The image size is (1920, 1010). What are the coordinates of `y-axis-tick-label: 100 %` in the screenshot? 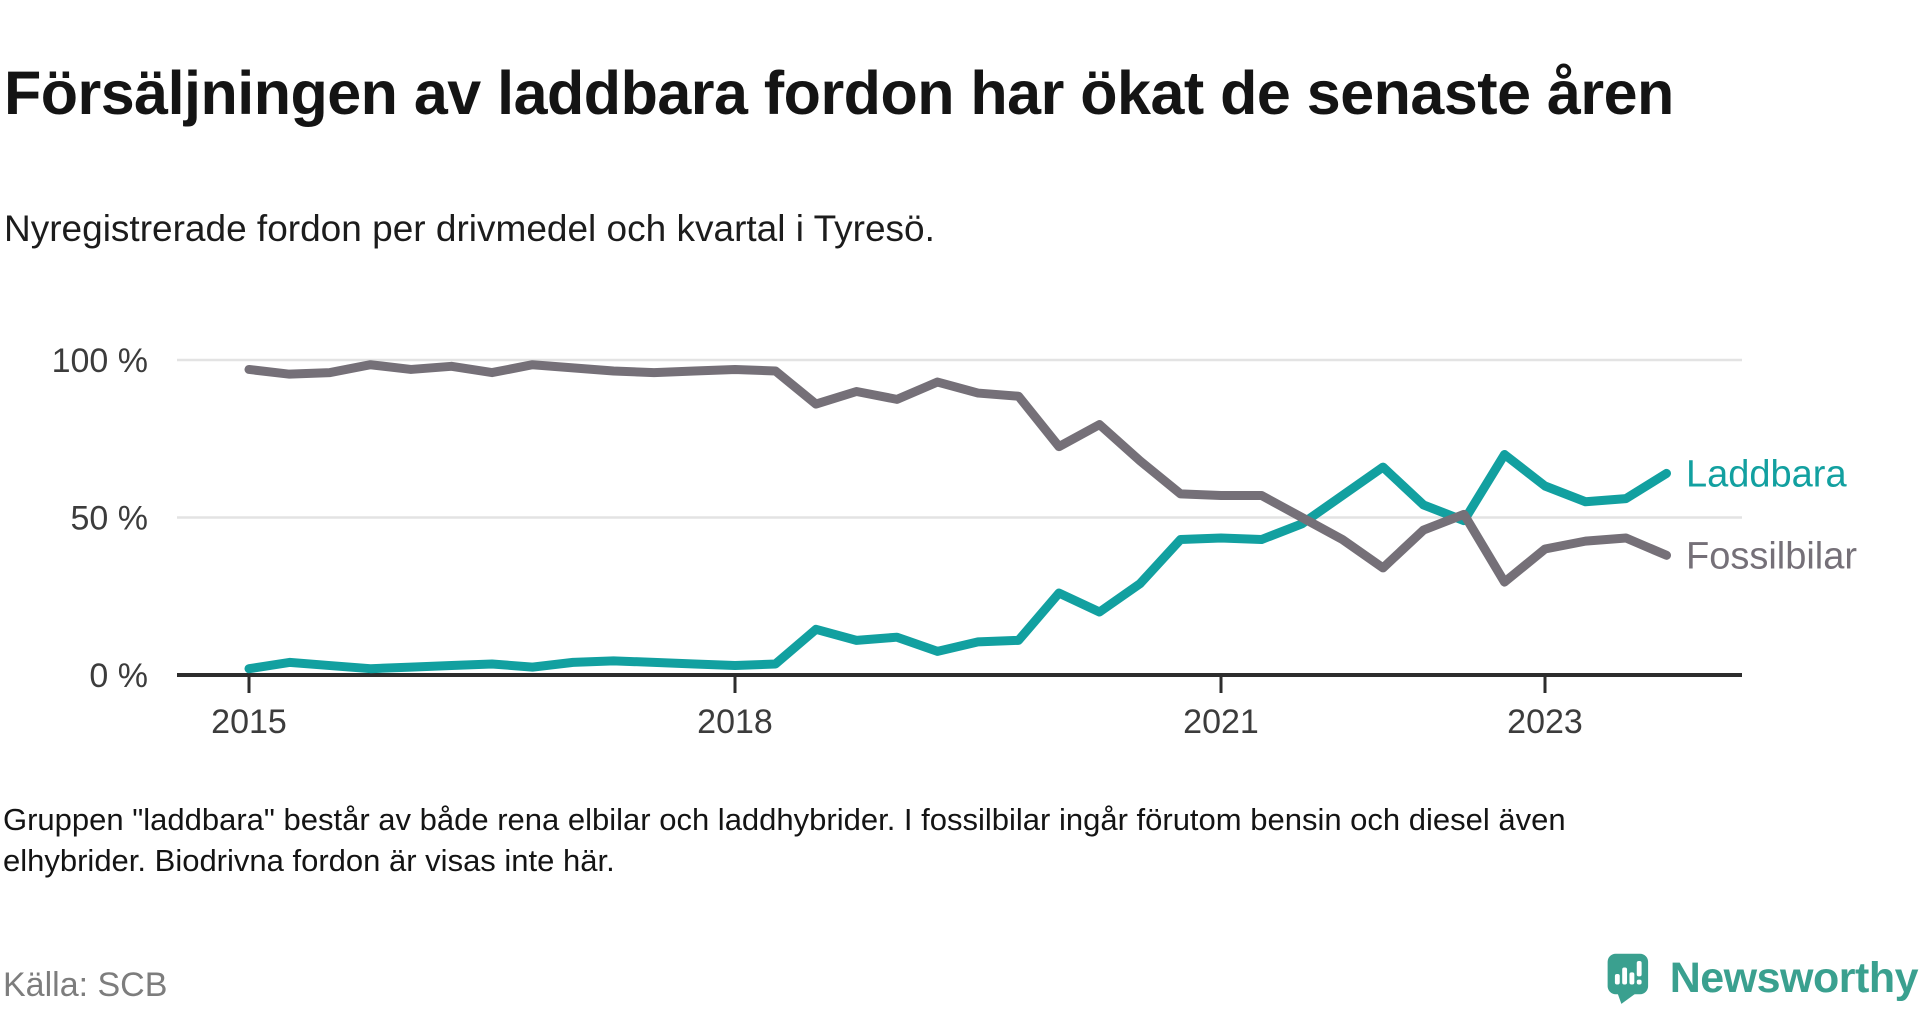 It's located at (100, 361).